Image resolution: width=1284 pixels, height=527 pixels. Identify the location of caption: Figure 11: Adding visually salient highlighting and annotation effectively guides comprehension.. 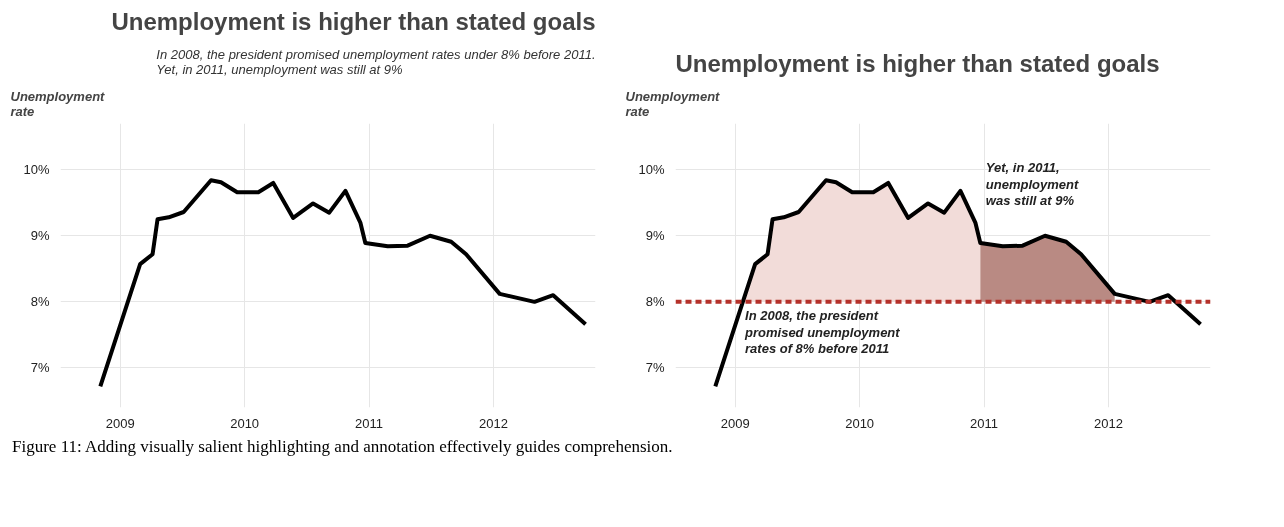
(342, 447).